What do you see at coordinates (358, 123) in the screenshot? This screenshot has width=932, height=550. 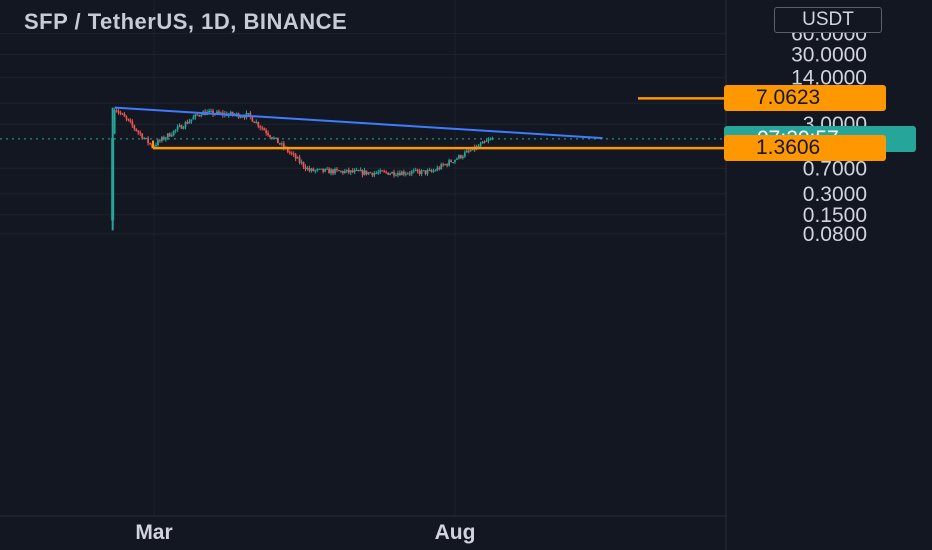 I see `trendline` at bounding box center [358, 123].